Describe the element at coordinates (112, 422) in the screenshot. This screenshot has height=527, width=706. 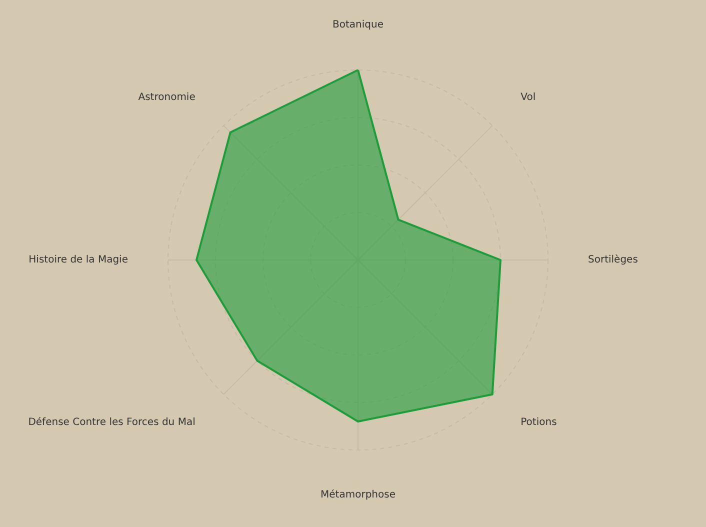
I see `spoke-label: Défense Contre les Forces du Mal` at that location.